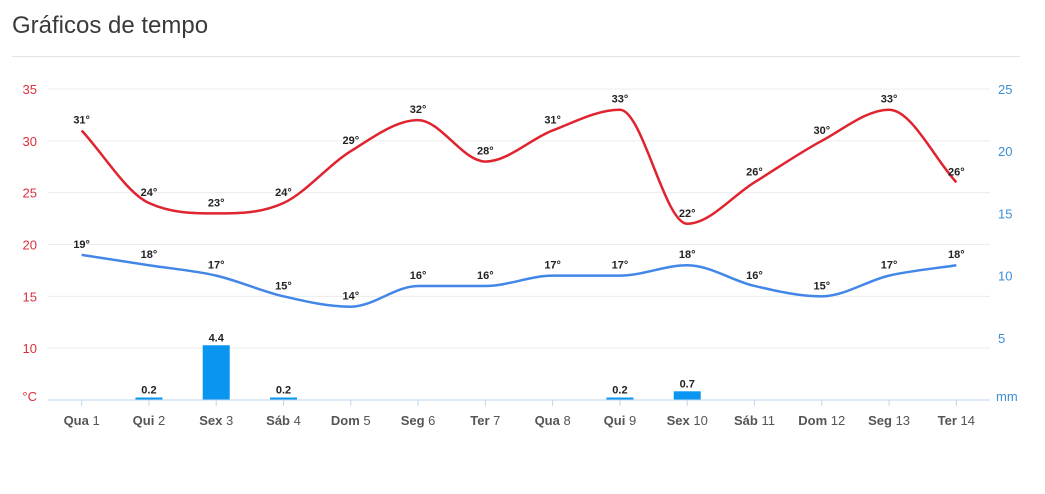 This screenshot has width=1045, height=494. Describe the element at coordinates (519, 280) in the screenshot. I see `min-temperature-line` at that location.